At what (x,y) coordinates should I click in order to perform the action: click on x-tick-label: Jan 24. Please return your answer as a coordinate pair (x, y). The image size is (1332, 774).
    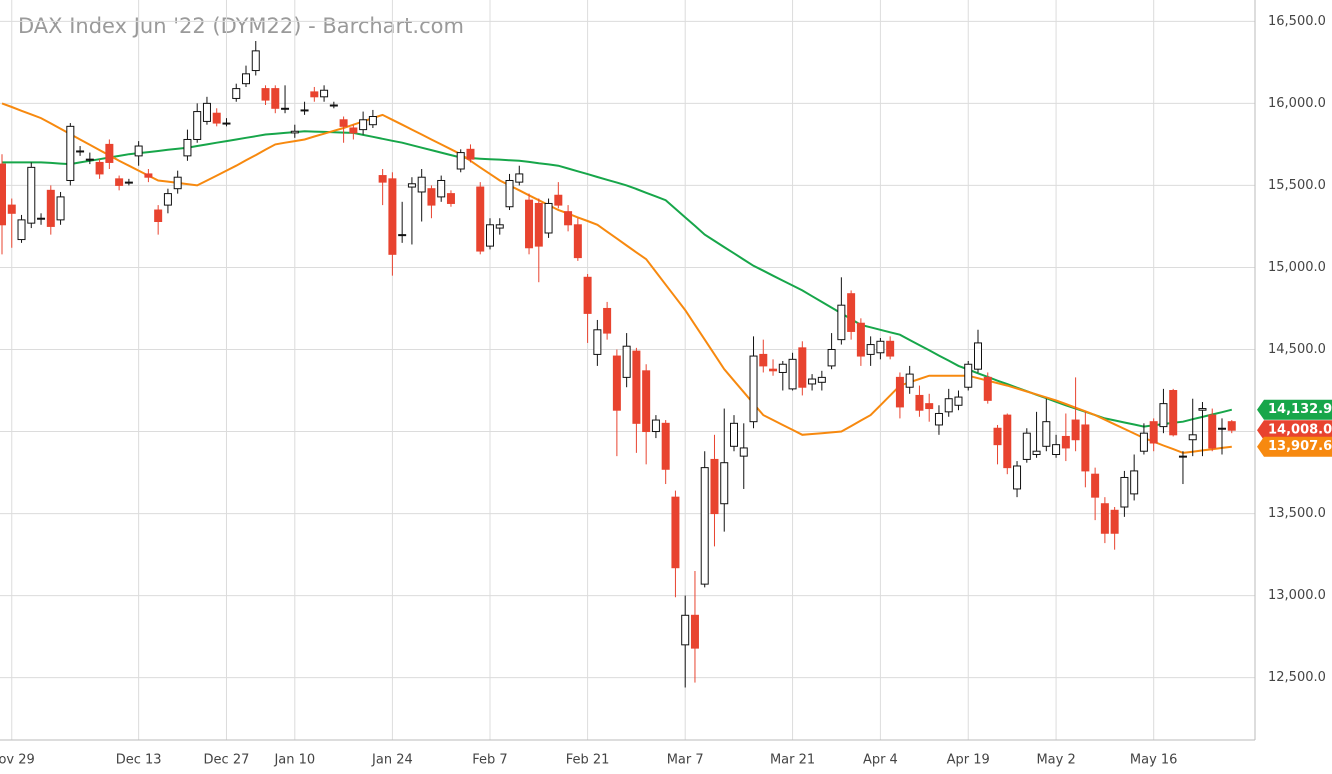
    Looking at the image, I should click on (392, 760).